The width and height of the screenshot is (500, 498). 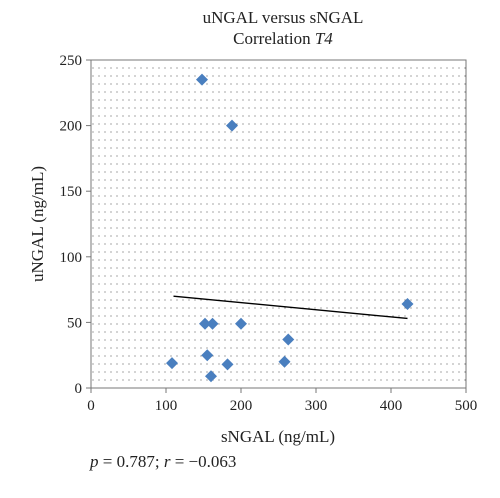 I want to click on chart-title-line2-italic: T4, so click(x=324, y=38).